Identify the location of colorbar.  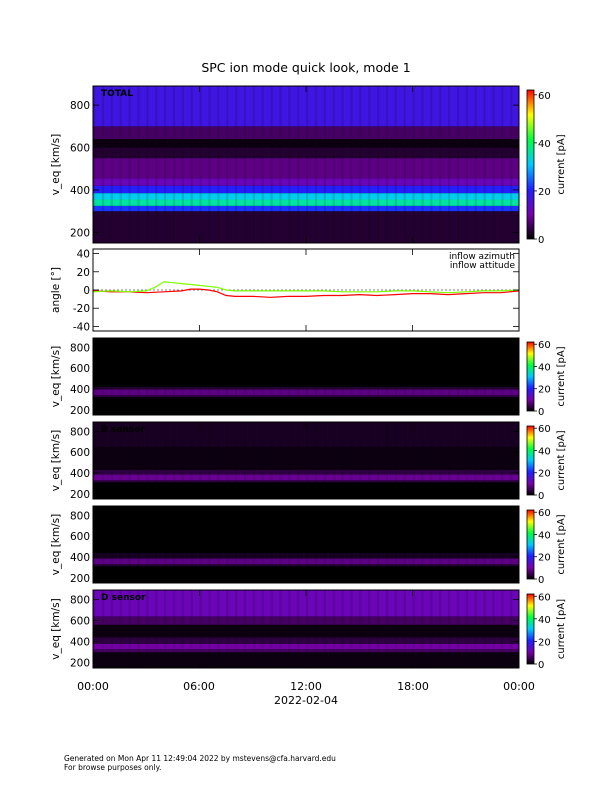
(530, 544).